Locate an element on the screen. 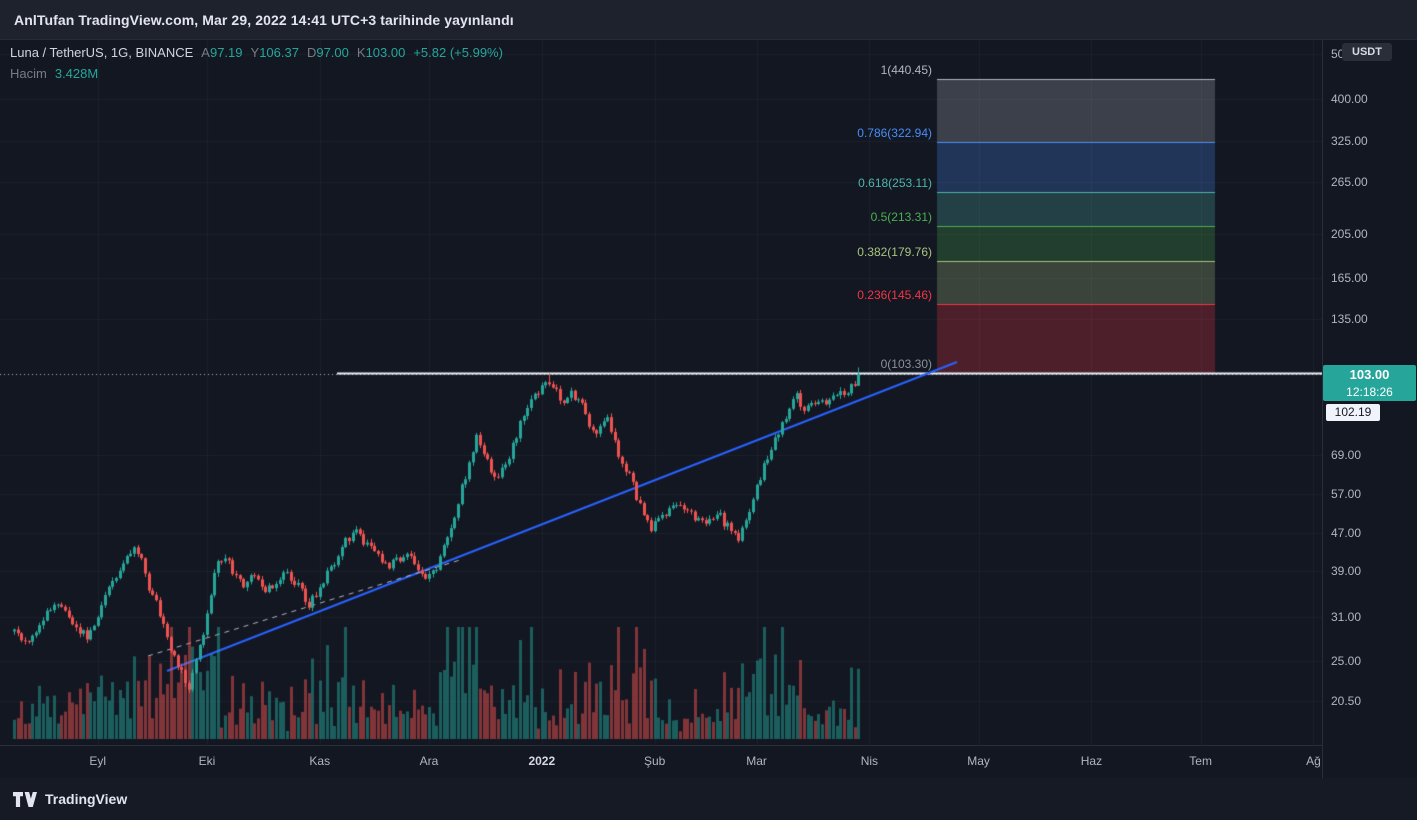 This screenshot has height=820, width=1417. price-tick: 39.00 is located at coordinates (1346, 570).